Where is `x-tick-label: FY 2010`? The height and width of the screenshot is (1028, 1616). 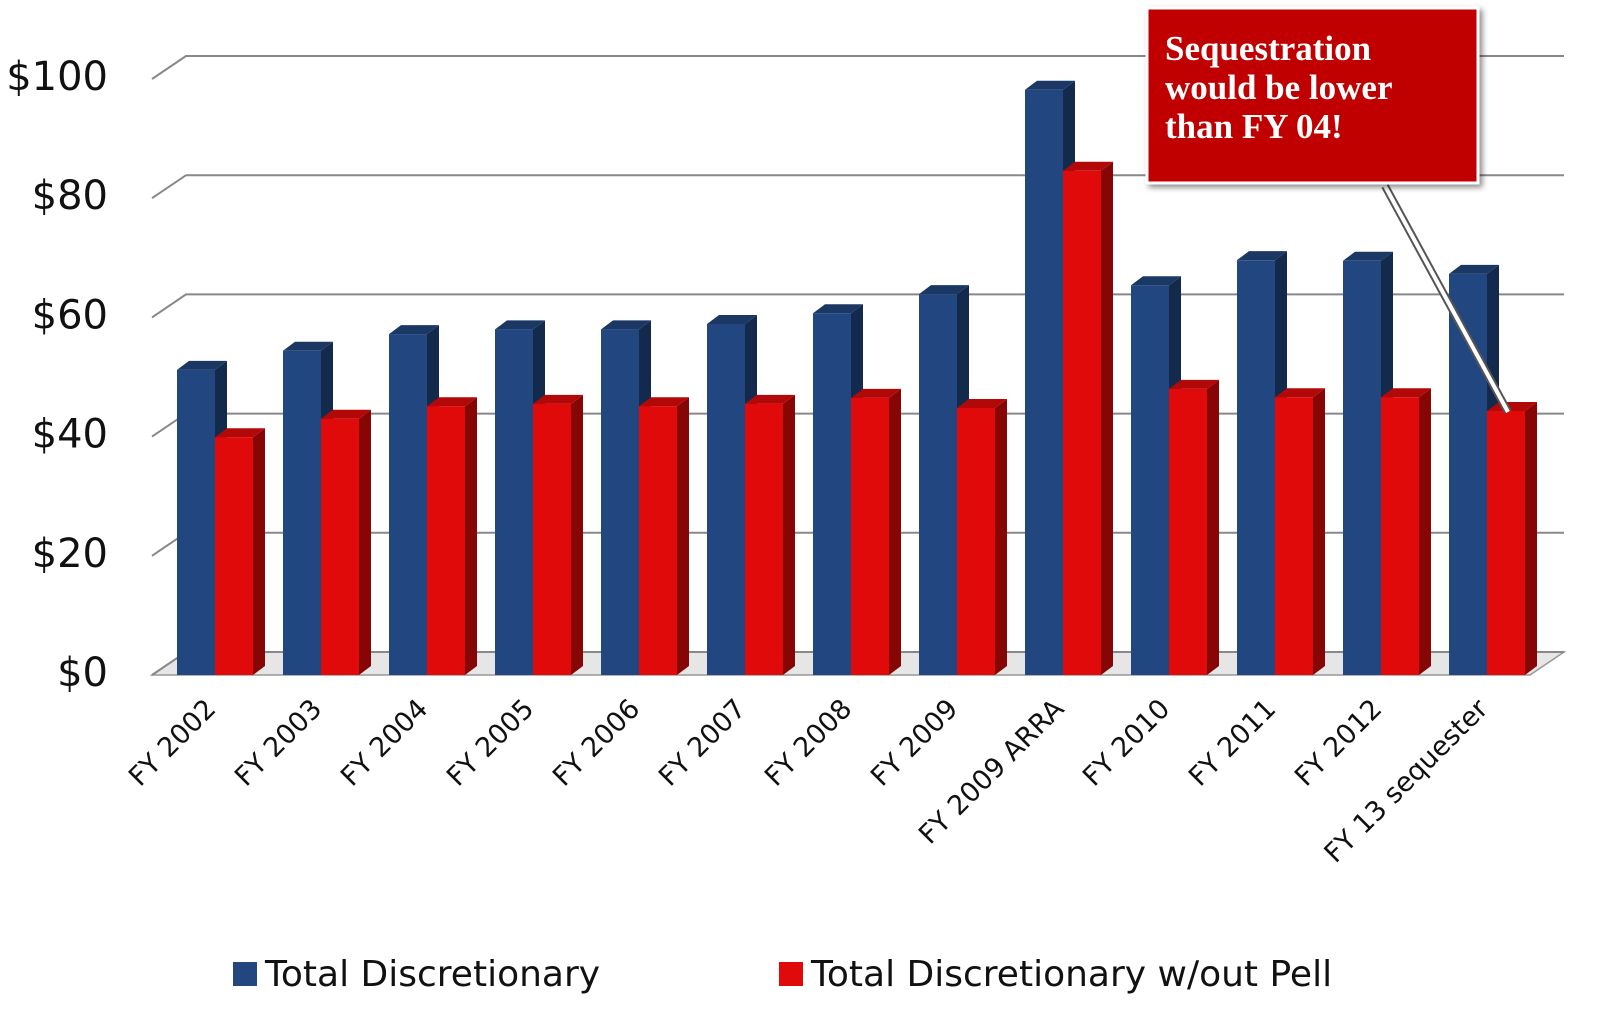
x-tick-label: FY 2010 is located at coordinates (1126, 742).